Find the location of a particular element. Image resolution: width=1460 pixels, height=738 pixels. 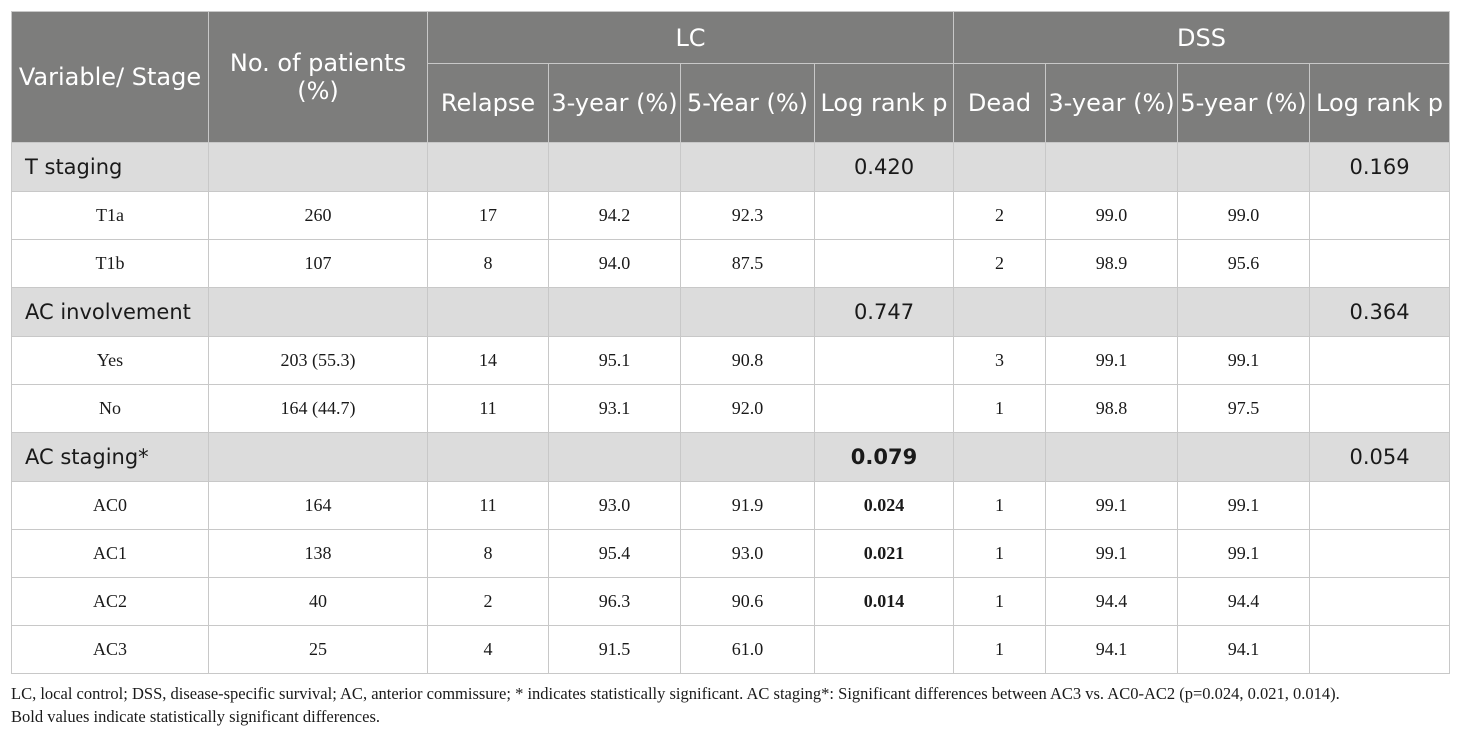

table-row: AC2 40 2 96.3 90.6 0.014 1 94.4 94.4 is located at coordinates (731, 601).